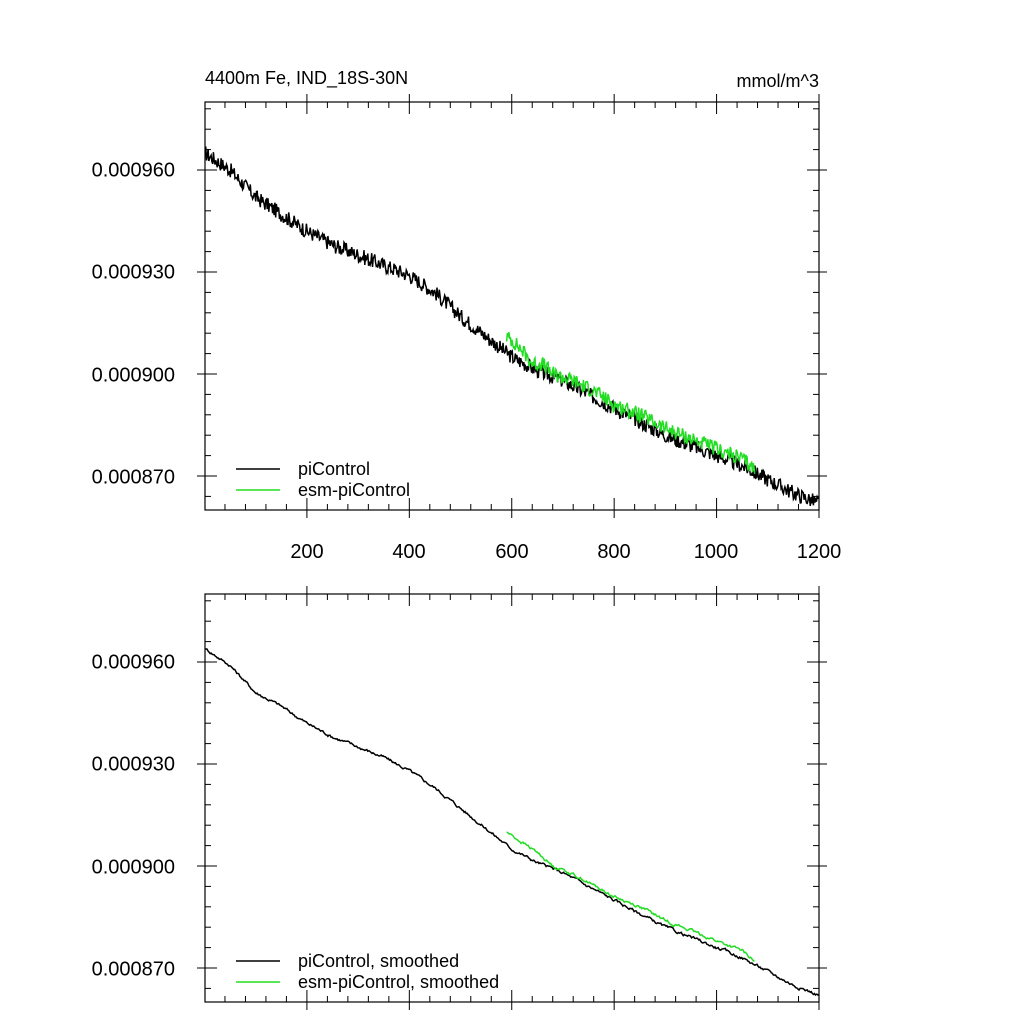  What do you see at coordinates (565, 552) in the screenshot?
I see `x-tick-labels: 200 400 600 800 1000 1200` at bounding box center [565, 552].